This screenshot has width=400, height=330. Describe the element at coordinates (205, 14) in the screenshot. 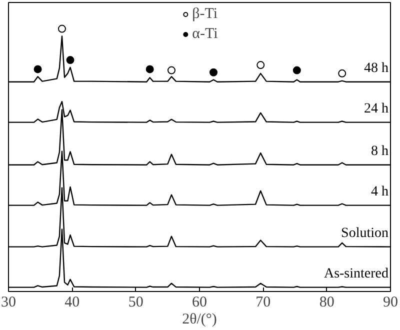

I see `legend-label: β-Ti` at that location.